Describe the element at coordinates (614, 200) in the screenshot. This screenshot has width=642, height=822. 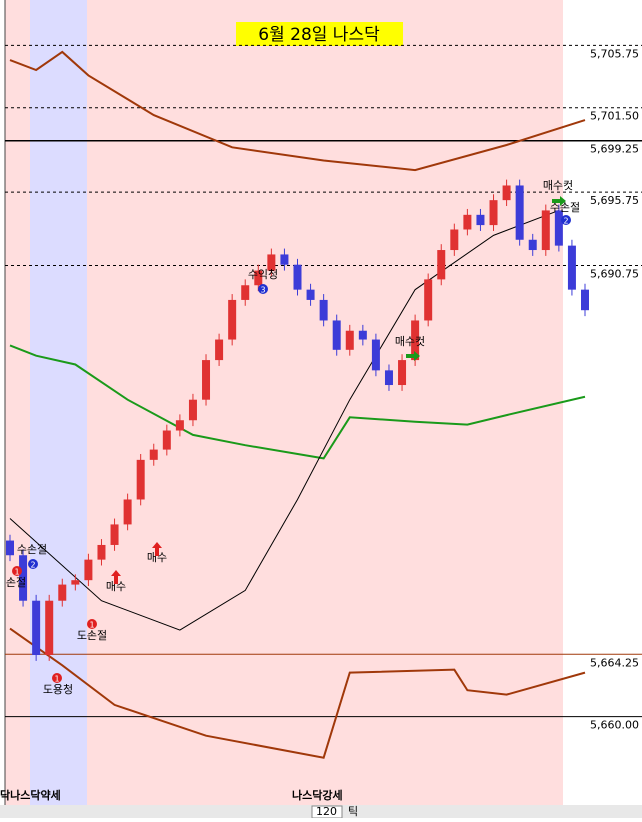
I see `y-tick-label: 5,695.75` at that location.